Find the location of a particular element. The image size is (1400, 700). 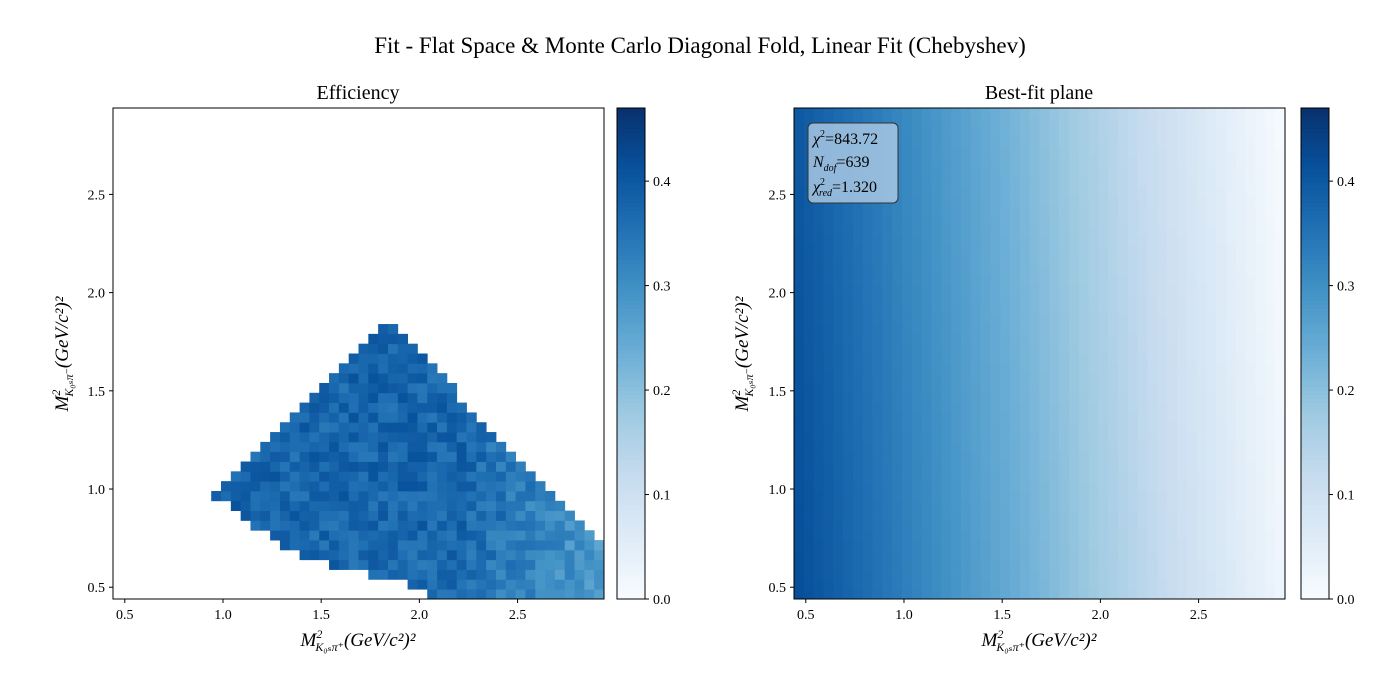

best-fit-y-tick-label: 2.0 is located at coordinates (778, 294).